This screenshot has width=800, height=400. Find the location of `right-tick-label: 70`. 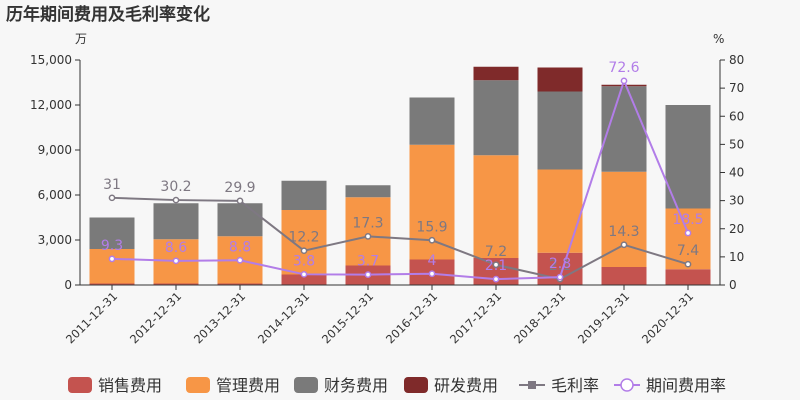

right-tick-label: 70 is located at coordinates (736, 88).